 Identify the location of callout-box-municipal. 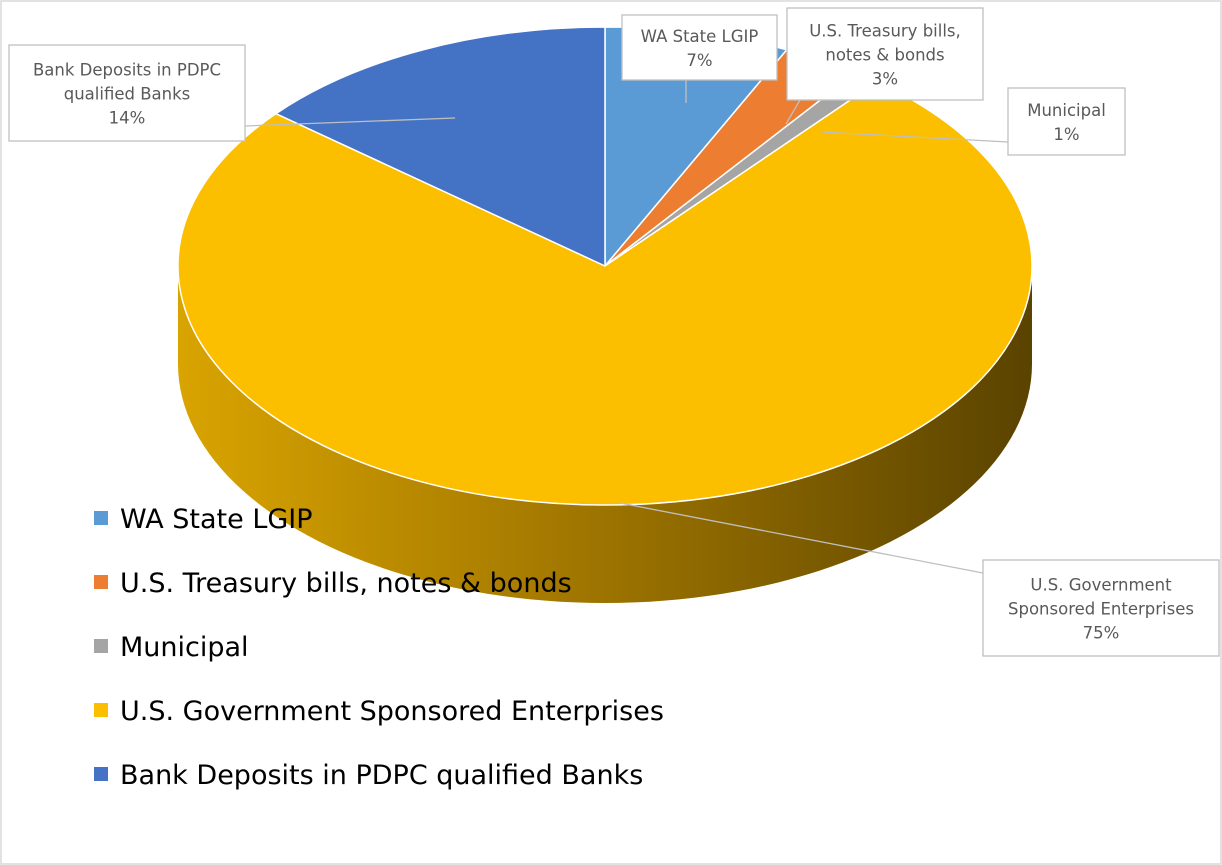
(1066, 121).